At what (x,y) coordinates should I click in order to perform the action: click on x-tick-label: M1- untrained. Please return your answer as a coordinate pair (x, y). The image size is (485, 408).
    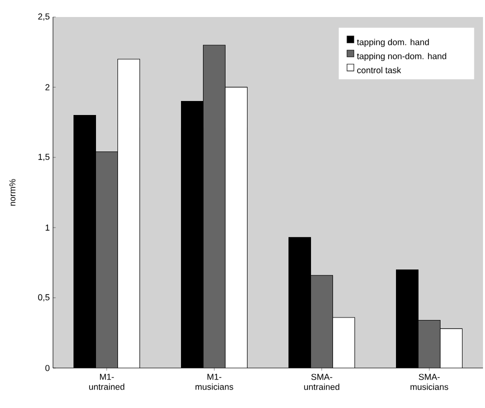
    Looking at the image, I should click on (106, 382).